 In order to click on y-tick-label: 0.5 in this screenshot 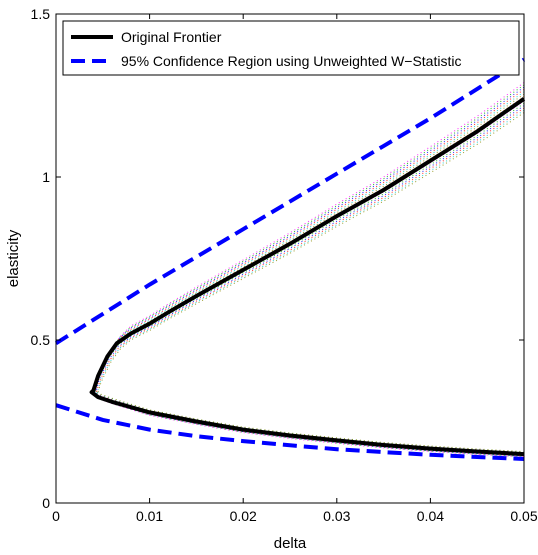, I will do `click(41, 340)`.